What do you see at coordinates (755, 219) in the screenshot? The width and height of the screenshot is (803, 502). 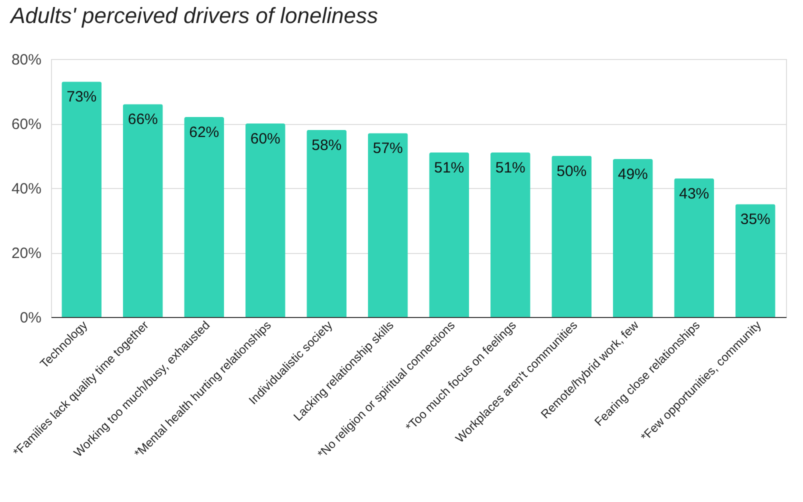 I see `data-label: 35%` at bounding box center [755, 219].